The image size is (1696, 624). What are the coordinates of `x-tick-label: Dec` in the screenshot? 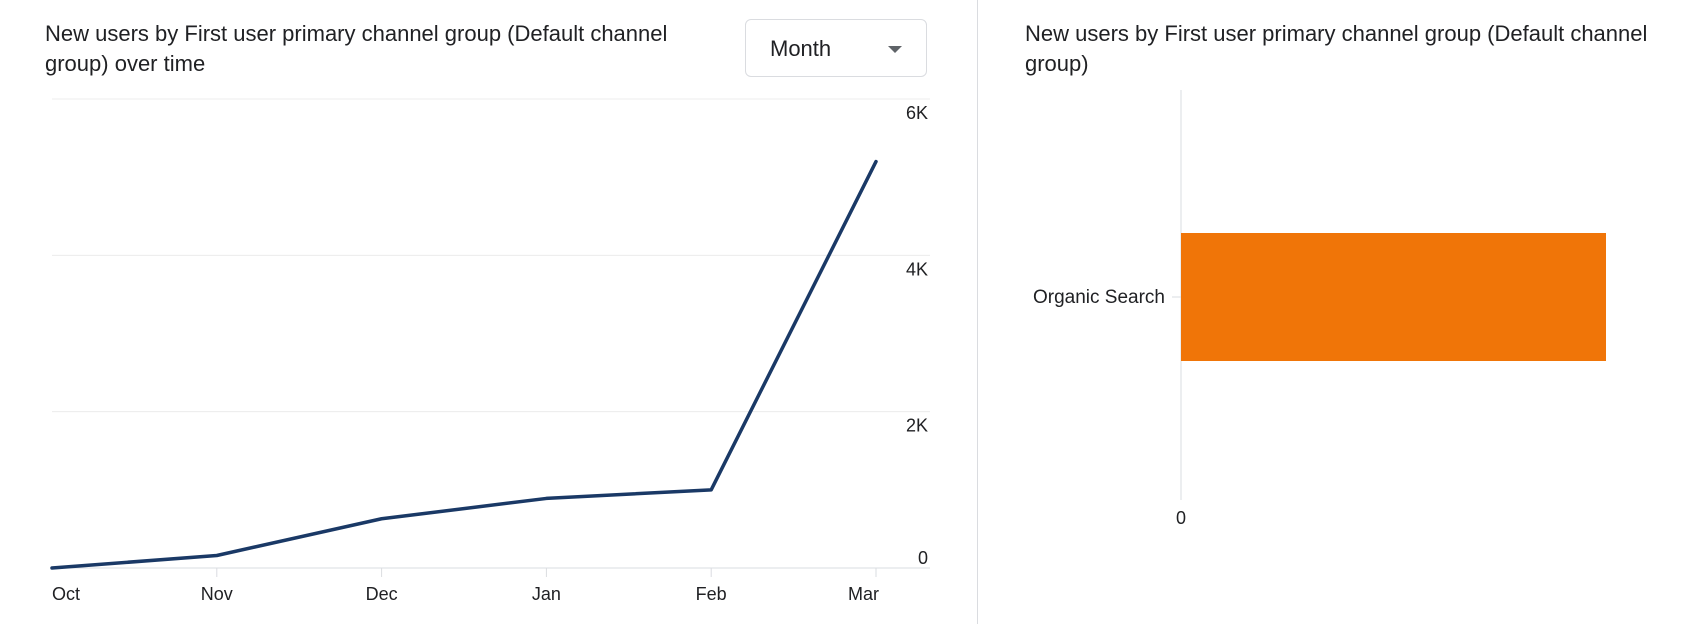 It's located at (382, 594).